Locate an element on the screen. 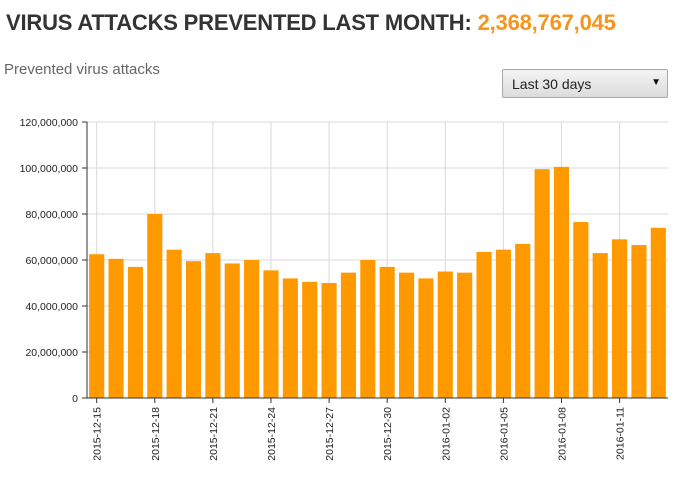 The height and width of the screenshot is (493, 684). x-tick-label: 2016-01-11 is located at coordinates (621, 433).